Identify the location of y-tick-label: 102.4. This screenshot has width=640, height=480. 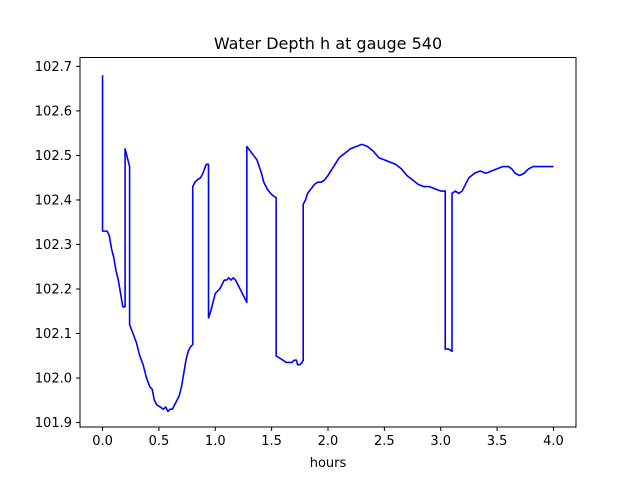
(53, 200).